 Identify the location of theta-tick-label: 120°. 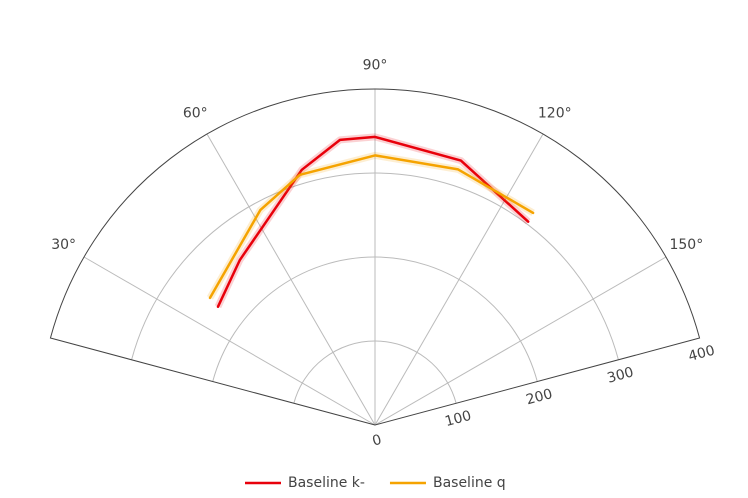
(555, 114).